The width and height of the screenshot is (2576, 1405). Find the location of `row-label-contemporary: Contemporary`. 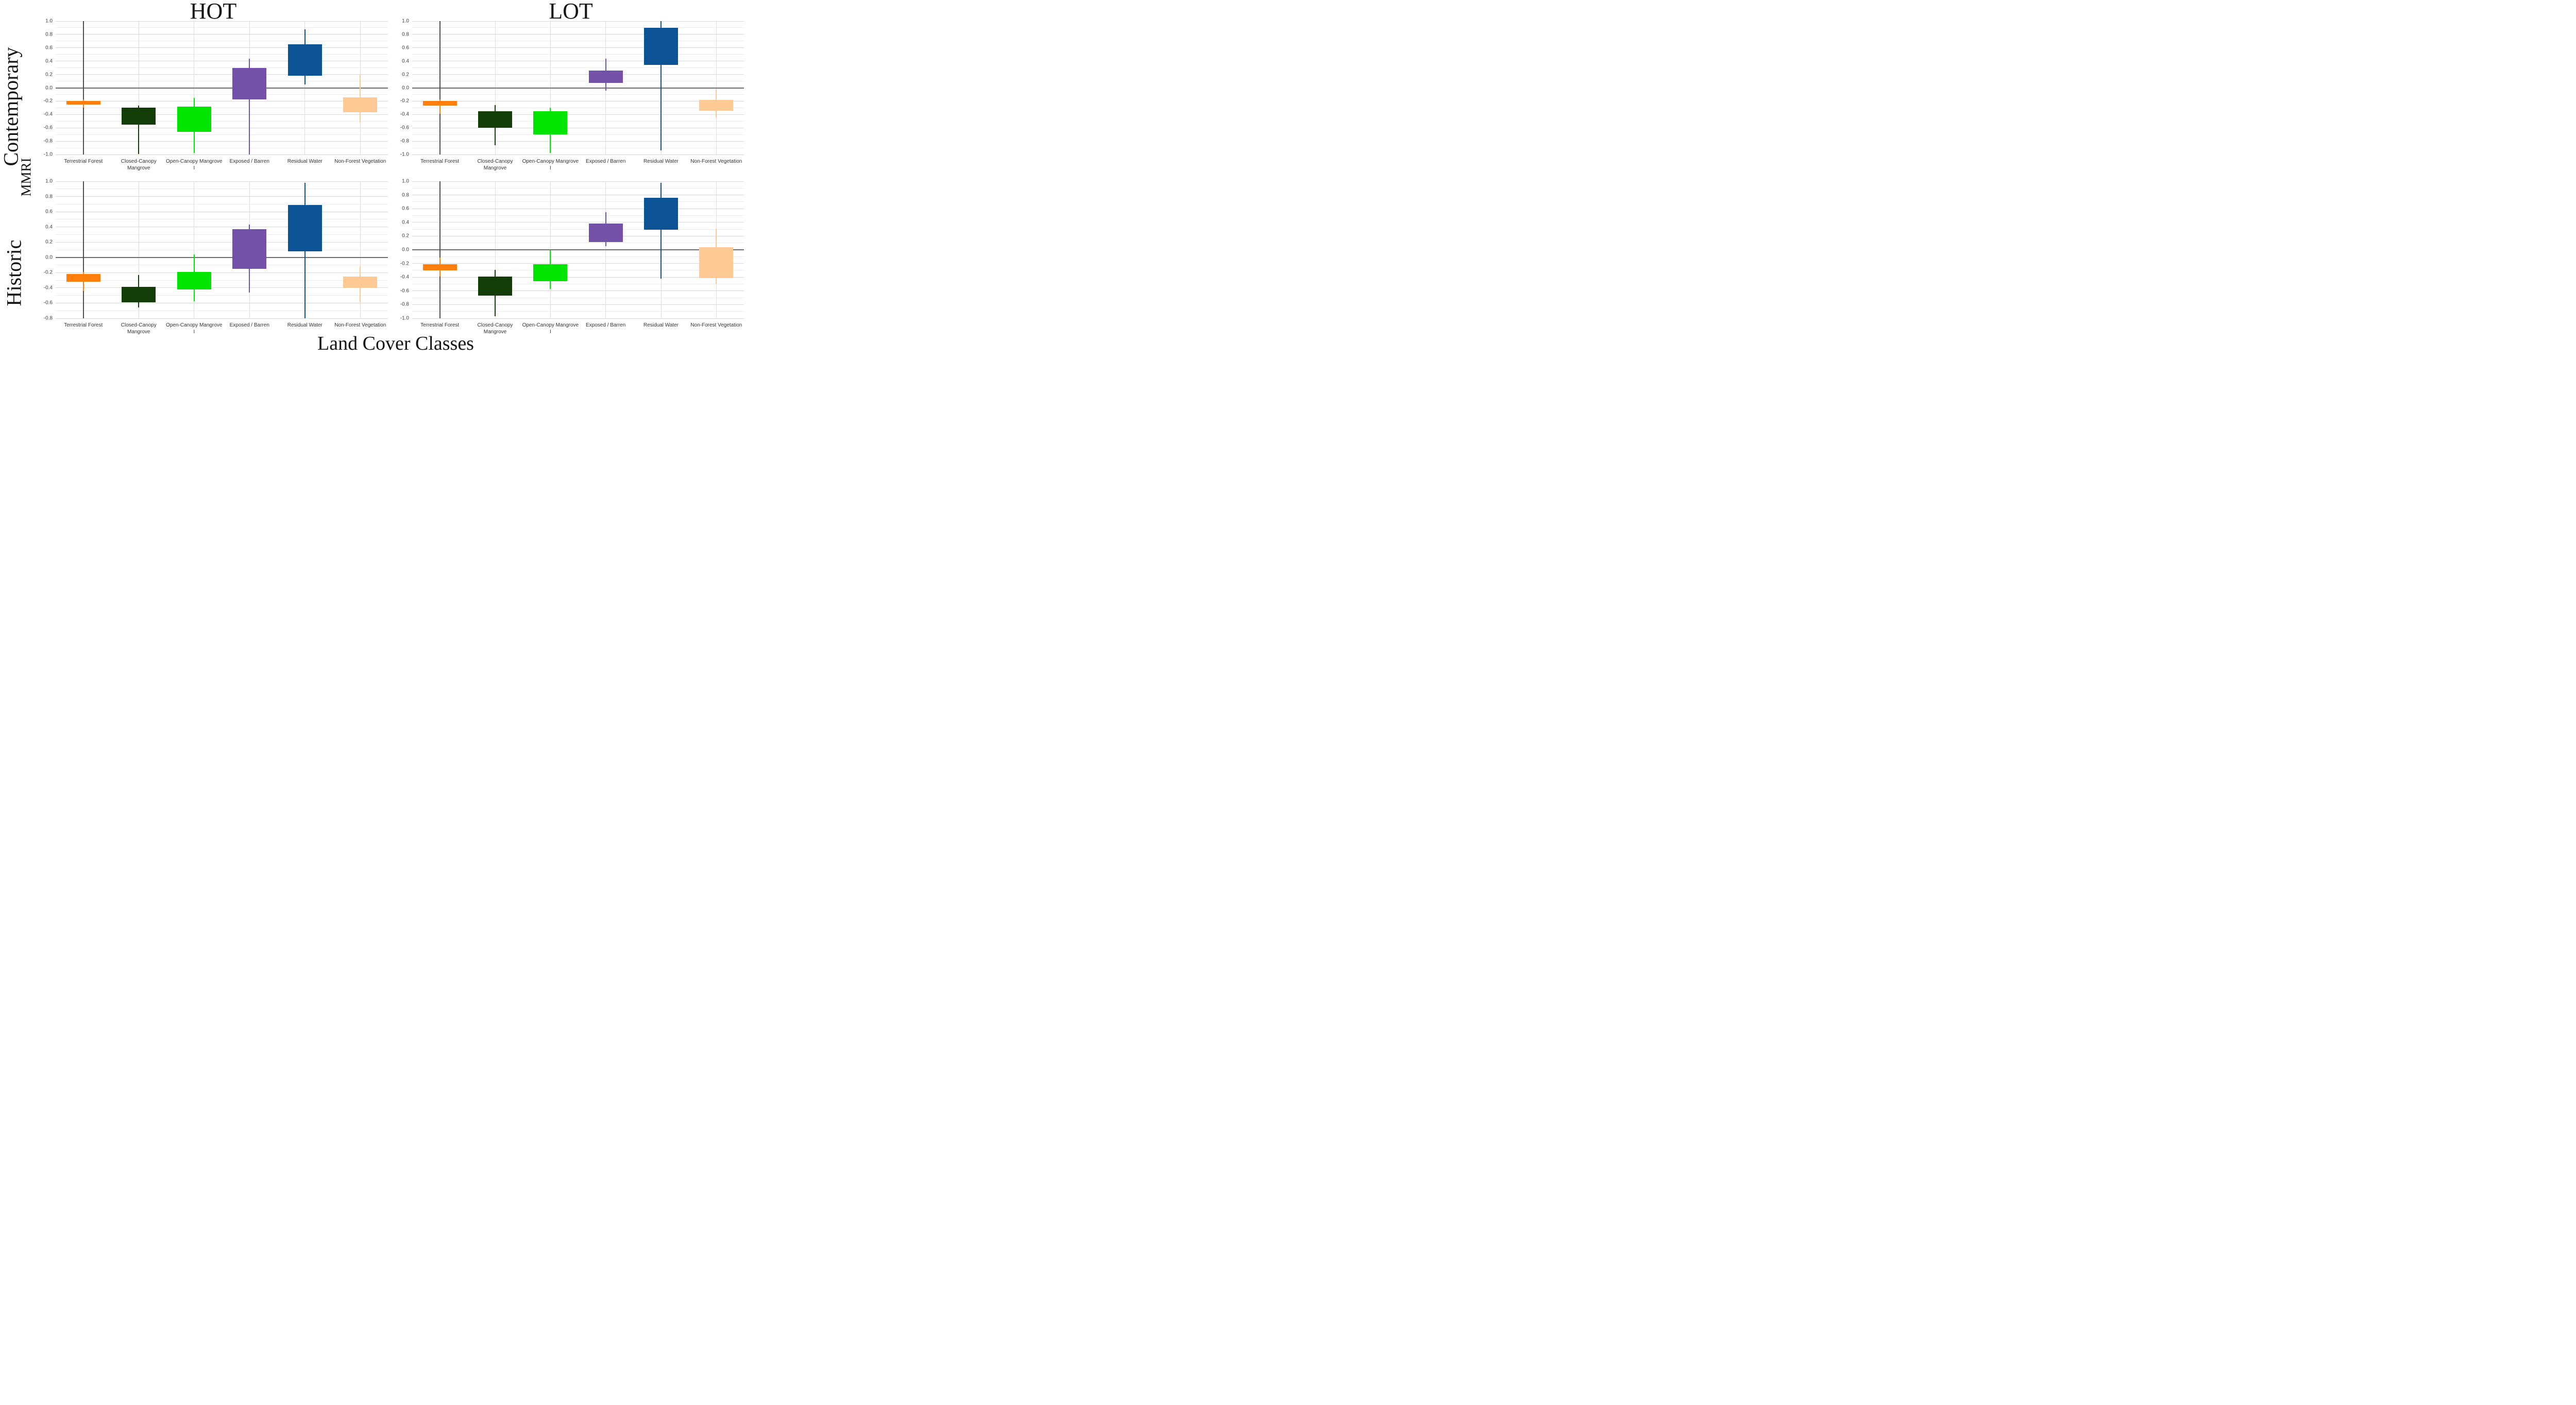

row-label-contemporary: Contemporary is located at coordinates (11, 107).